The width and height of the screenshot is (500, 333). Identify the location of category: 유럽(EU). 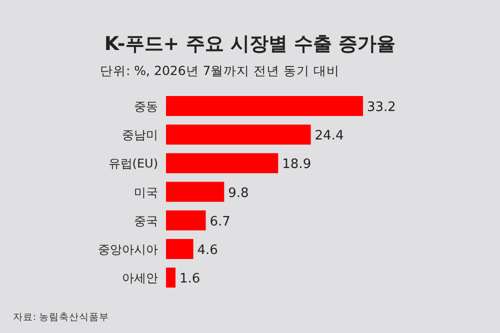
(133, 163).